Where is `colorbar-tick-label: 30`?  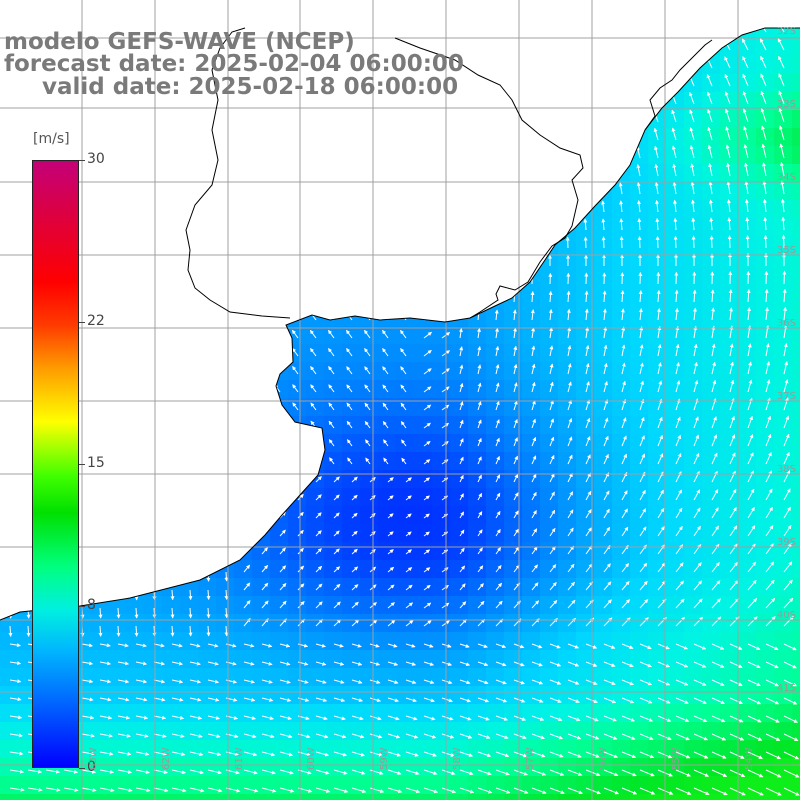 colorbar-tick-label: 30 is located at coordinates (96, 159).